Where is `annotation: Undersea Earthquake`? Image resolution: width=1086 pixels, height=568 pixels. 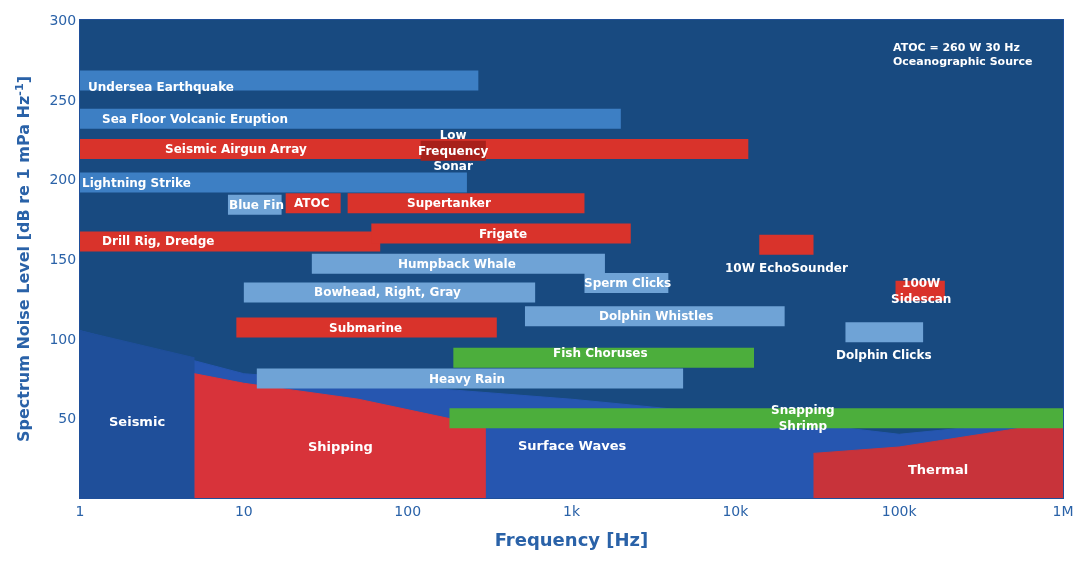
annotation: Undersea Earthquake is located at coordinates (161, 87).